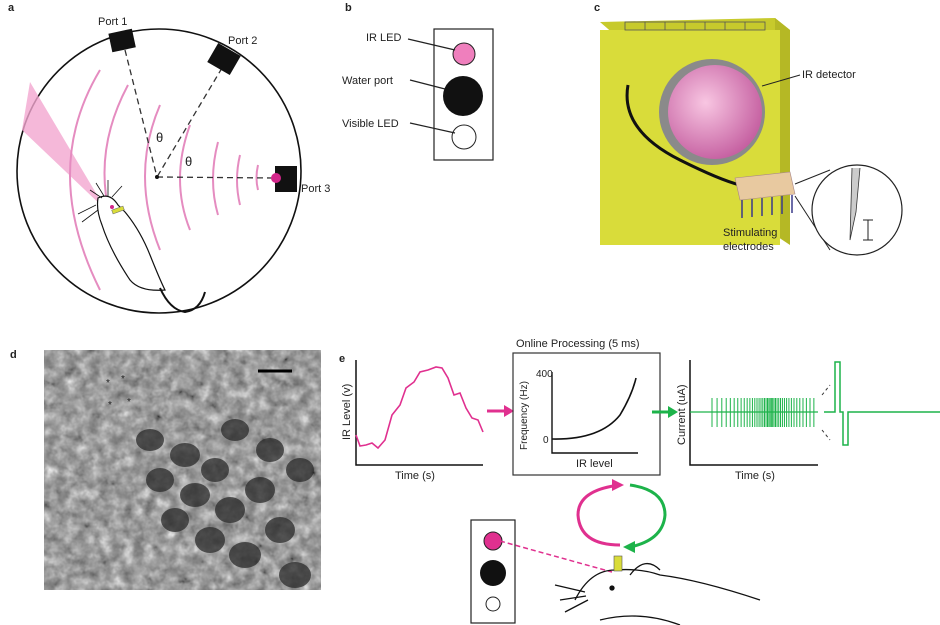 The width and height of the screenshot is (940, 625). What do you see at coordinates (347, 412) in the screenshot?
I see `y-axis-label: IR Level (v)` at bounding box center [347, 412].